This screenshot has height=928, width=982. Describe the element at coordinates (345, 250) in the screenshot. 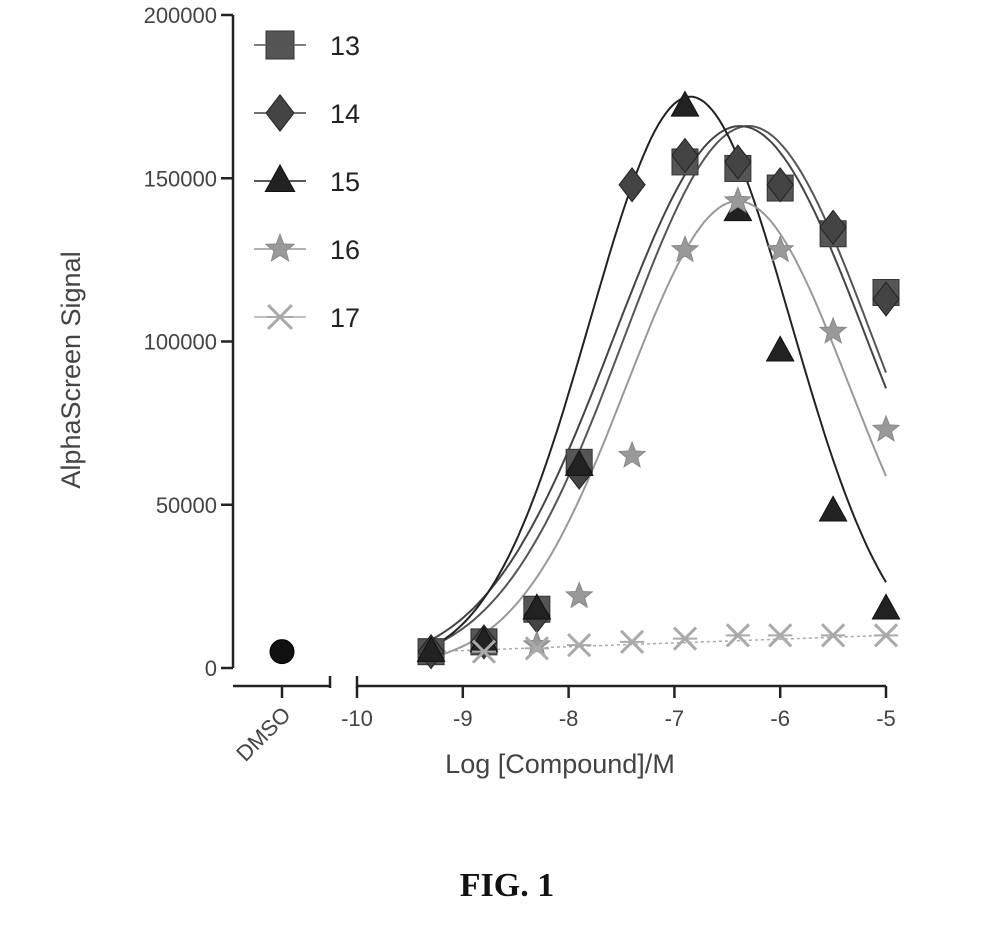

I see `legend-label-16: 16` at that location.